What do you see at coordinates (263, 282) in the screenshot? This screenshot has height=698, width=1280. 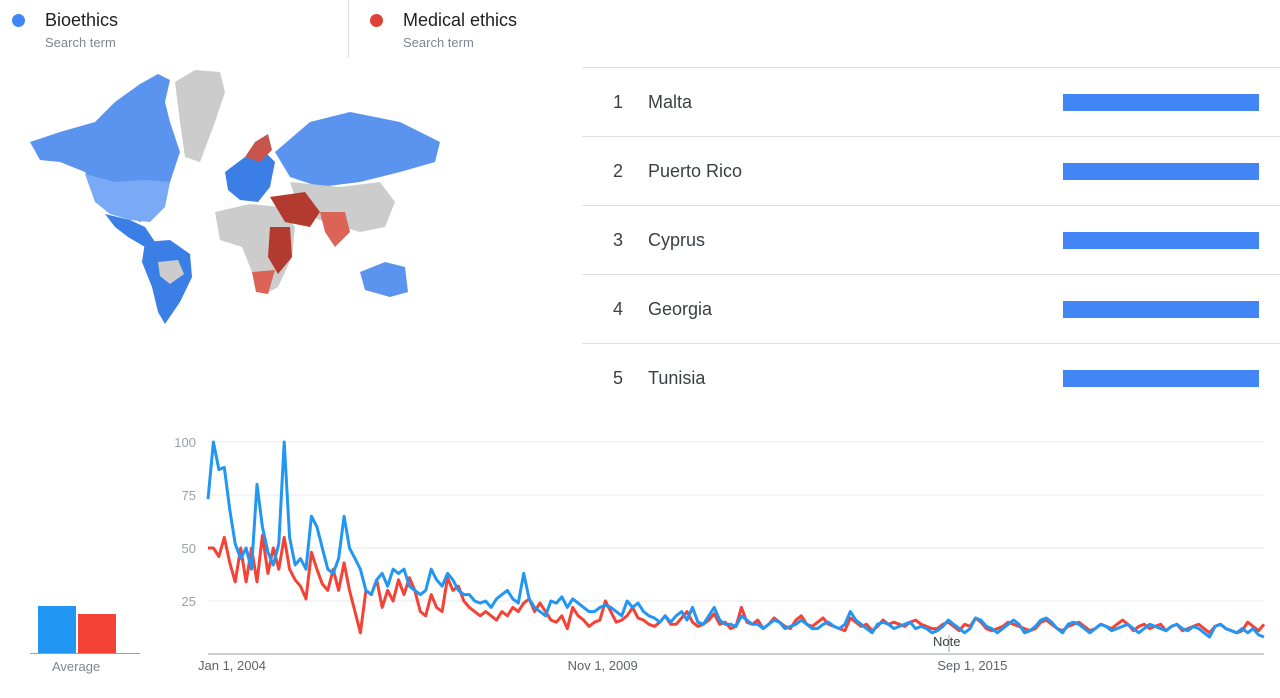 I see `map-region-southern-africa` at bounding box center [263, 282].